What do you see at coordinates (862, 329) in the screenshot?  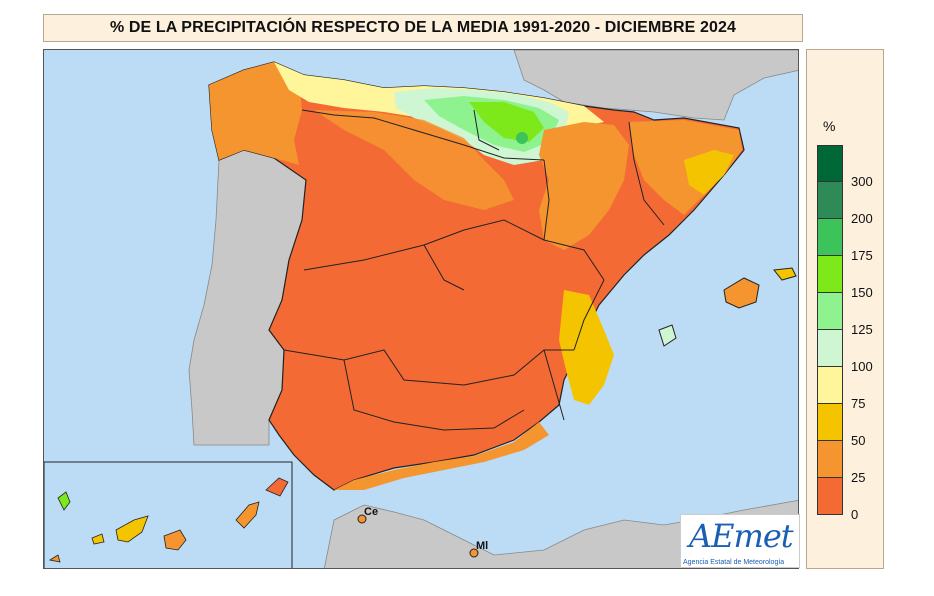 I see `legend-label: 125` at bounding box center [862, 329].